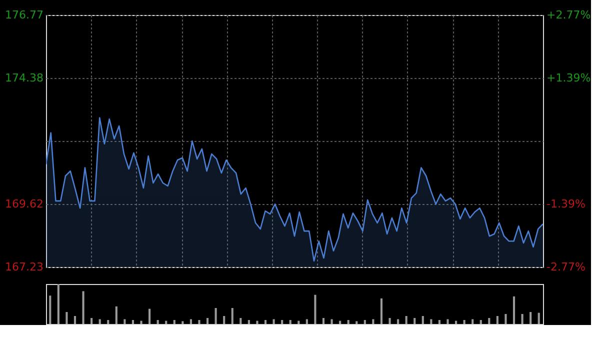  I want to click on y2-tick-label: +1.39%, so click(568, 77).